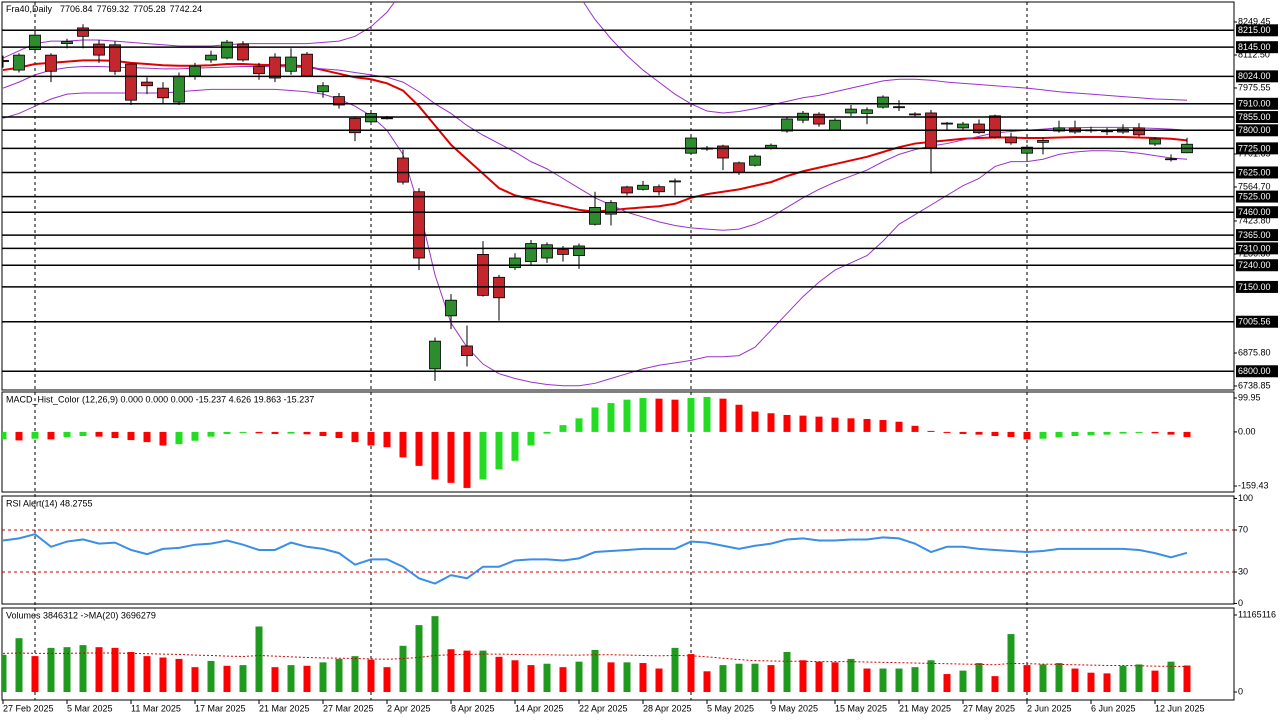 The width and height of the screenshot is (1280, 720). Describe the element at coordinates (618, 550) in the screenshot. I see `rsi-panel` at that location.